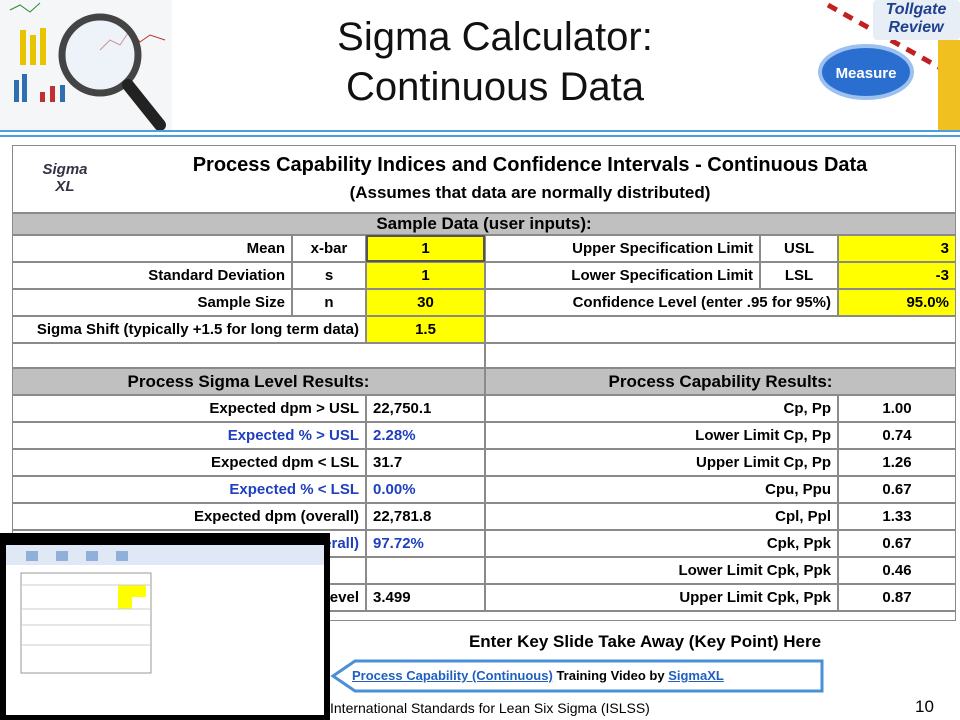 The image size is (960, 720). Describe the element at coordinates (799, 248) in the screenshot. I see `input-symbol: USL` at that location.